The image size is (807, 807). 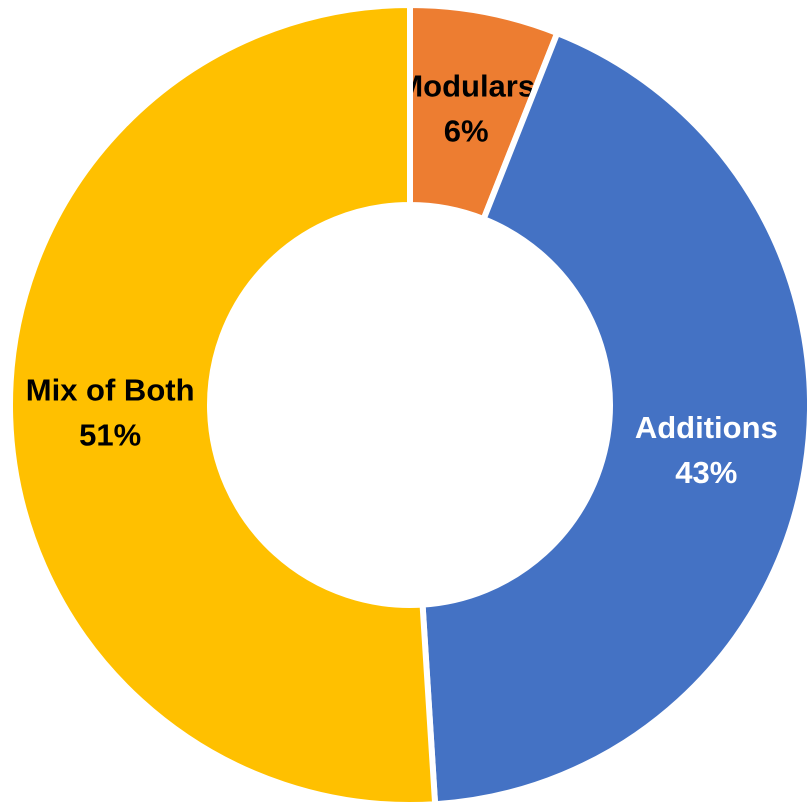 What do you see at coordinates (466, 86) in the screenshot?
I see `segment-label: Modulars` at bounding box center [466, 86].